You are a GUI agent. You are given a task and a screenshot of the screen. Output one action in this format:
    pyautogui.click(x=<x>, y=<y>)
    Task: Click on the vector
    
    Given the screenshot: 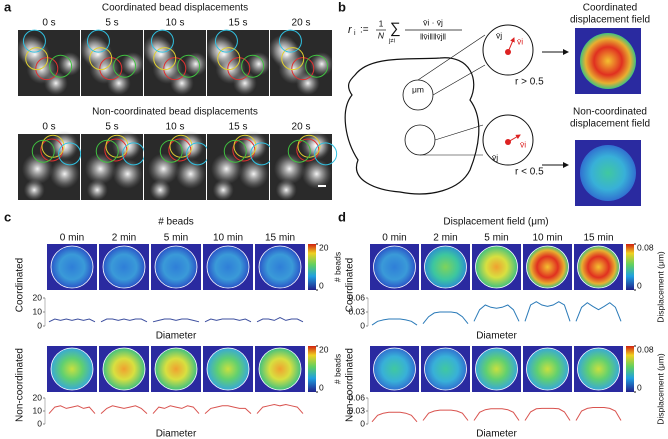 What is the action you would take?
    pyautogui.click(x=514, y=138)
    